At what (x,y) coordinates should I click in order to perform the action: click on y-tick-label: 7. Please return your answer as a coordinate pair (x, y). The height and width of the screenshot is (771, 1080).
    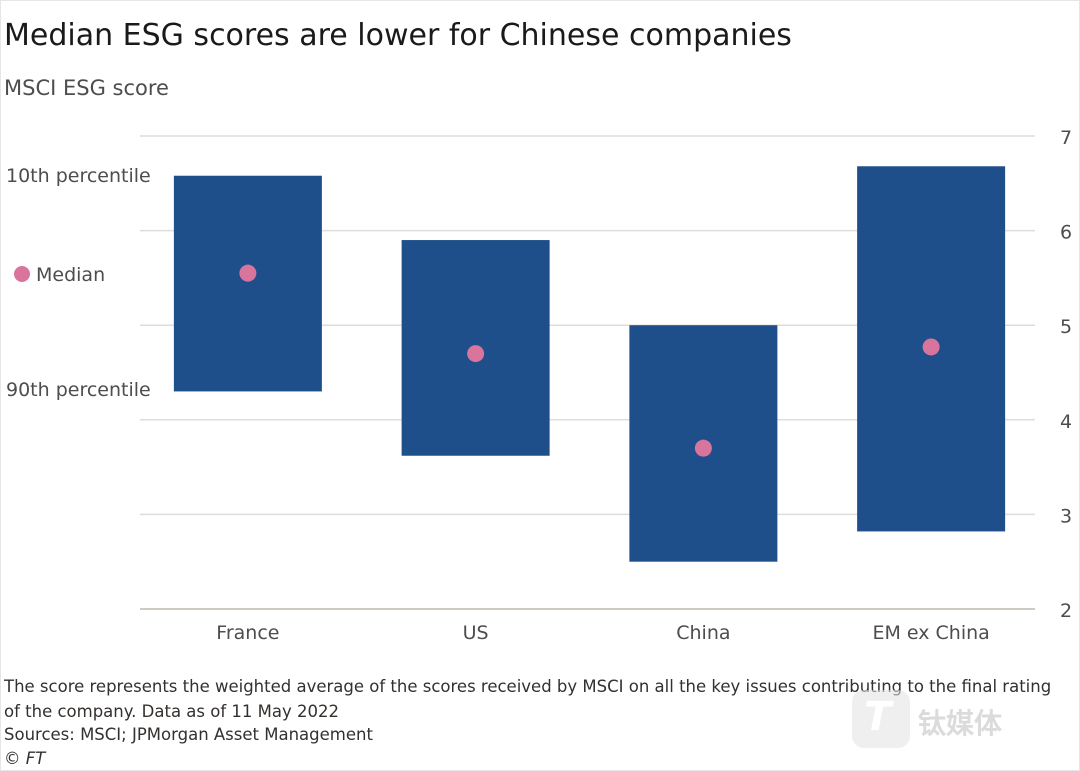
    Looking at the image, I should click on (1066, 138).